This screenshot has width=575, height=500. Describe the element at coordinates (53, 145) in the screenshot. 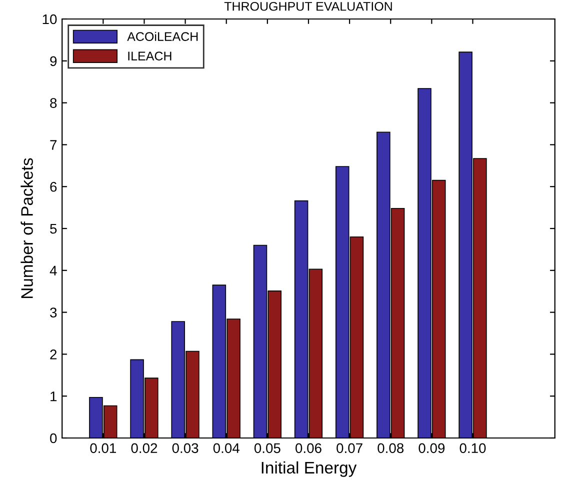

I see `y-tick-label: 7` at that location.